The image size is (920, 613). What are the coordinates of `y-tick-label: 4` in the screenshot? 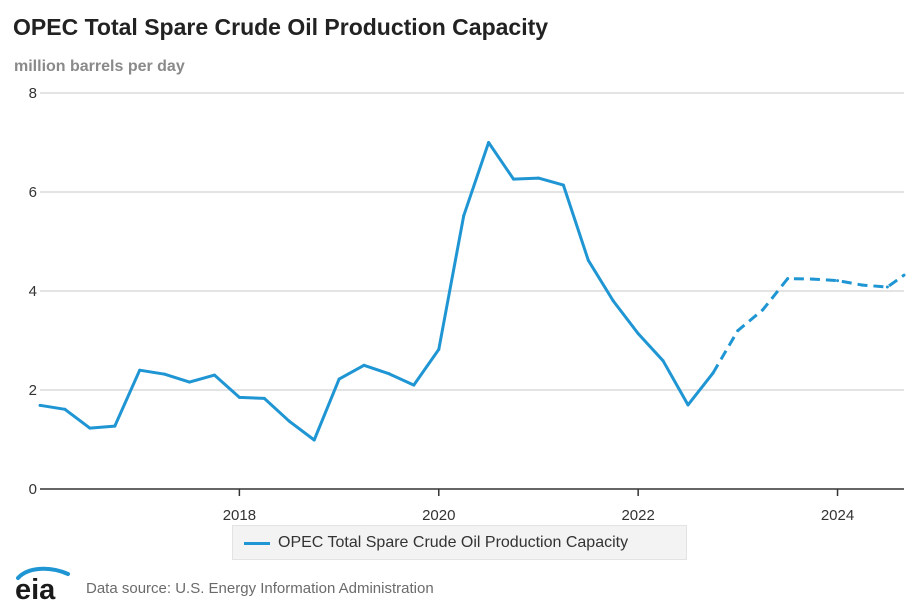 It's located at (33, 291).